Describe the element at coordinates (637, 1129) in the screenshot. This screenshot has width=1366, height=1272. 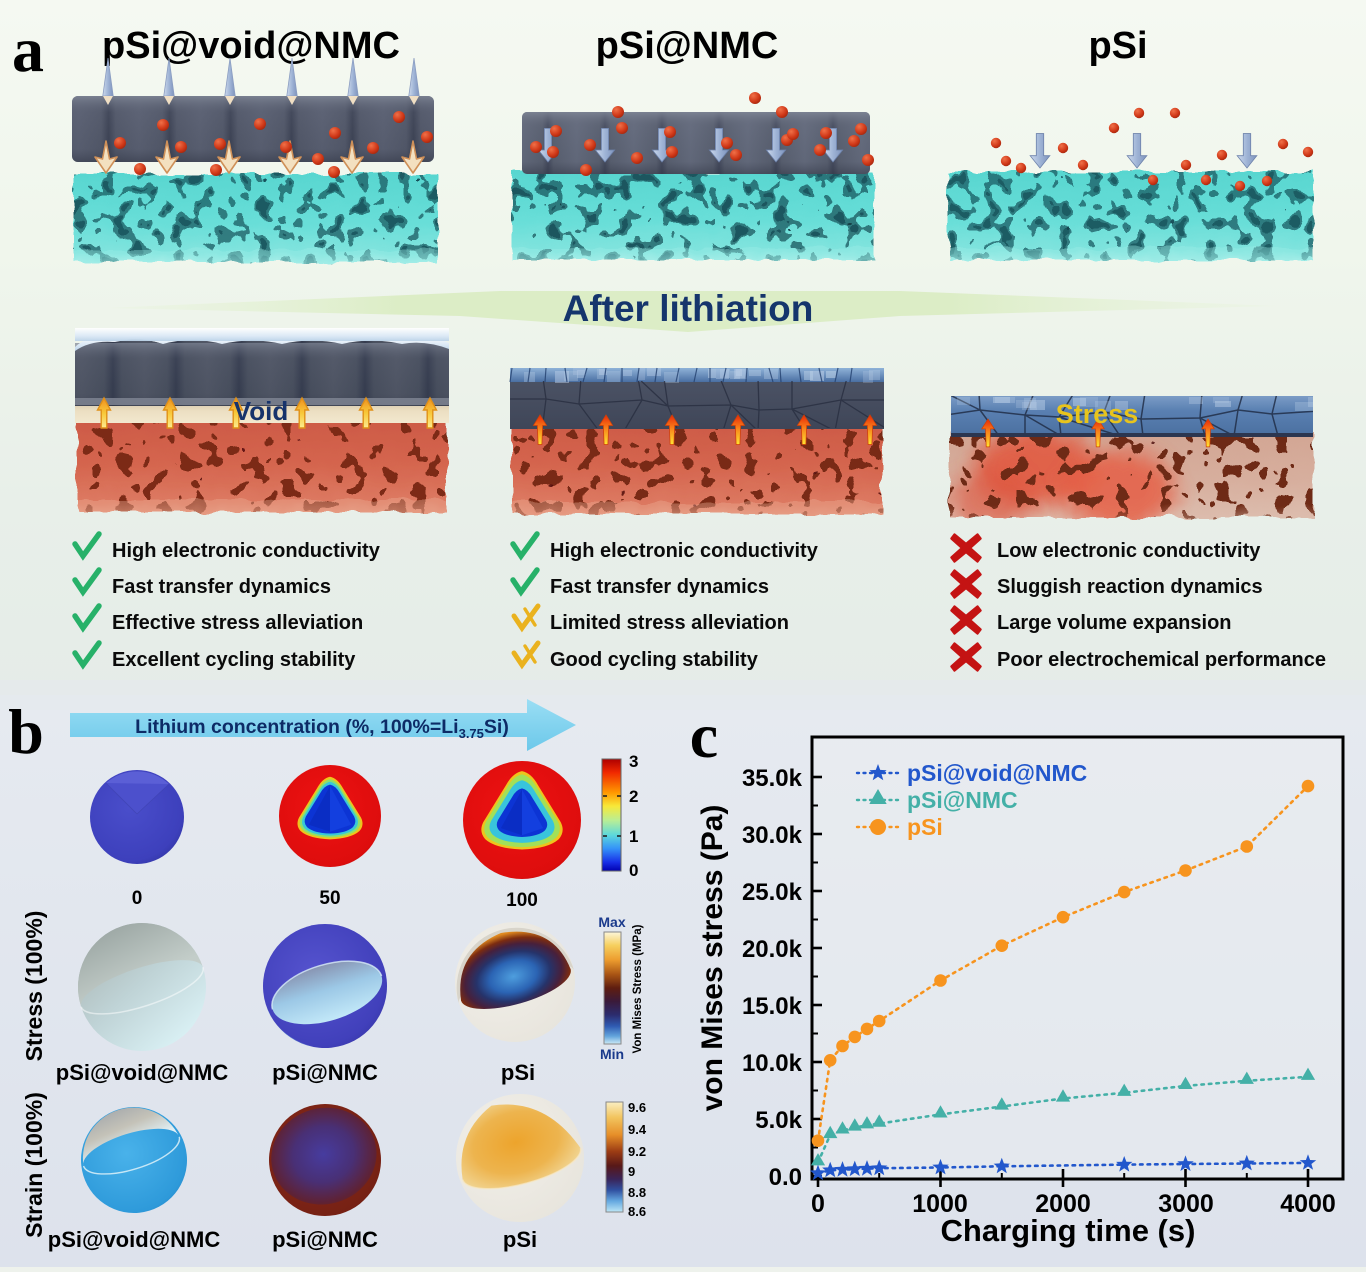
I see `svg-text: 9.4` at that location.